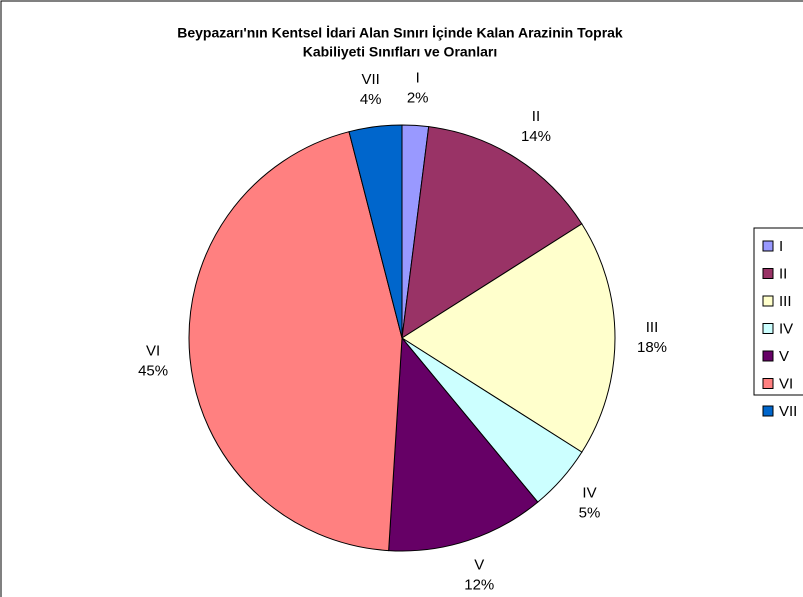  Describe the element at coordinates (788, 411) in the screenshot. I see `legend-label: VII` at that location.